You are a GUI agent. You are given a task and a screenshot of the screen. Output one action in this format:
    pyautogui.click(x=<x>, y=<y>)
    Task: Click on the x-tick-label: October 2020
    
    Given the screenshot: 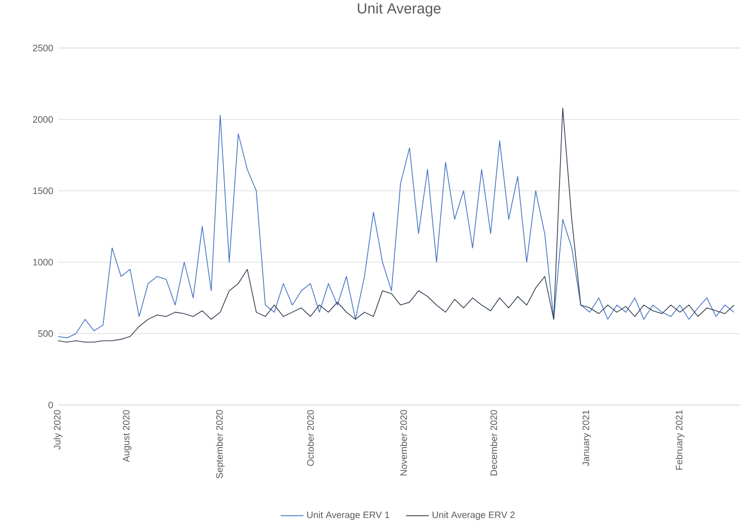 What is the action you would take?
    pyautogui.click(x=310, y=438)
    